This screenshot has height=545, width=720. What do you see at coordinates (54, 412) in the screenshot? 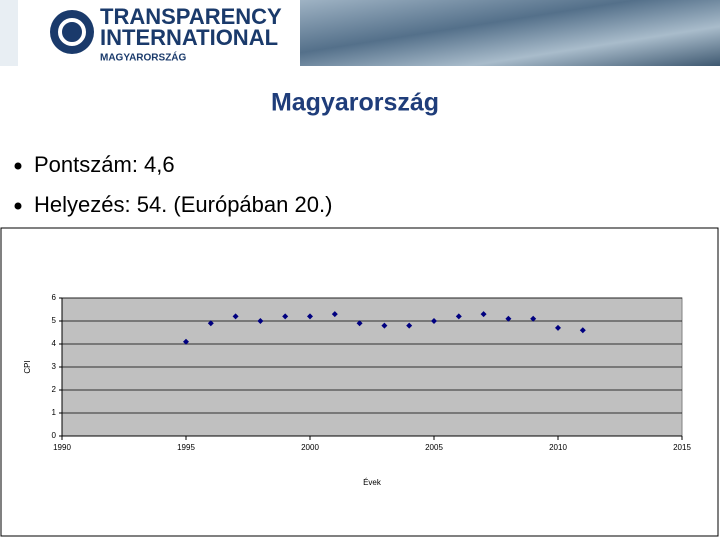
I see `y-tick-label: 1` at bounding box center [54, 412].